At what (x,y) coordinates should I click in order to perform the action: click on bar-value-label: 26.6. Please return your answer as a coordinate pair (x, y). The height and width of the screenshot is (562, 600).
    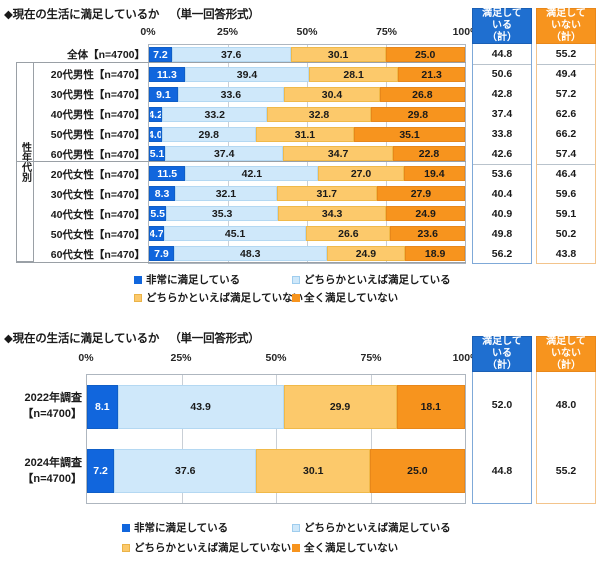
    Looking at the image, I should click on (348, 233).